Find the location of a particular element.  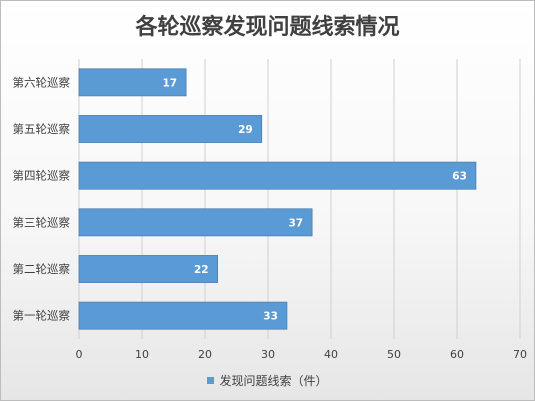

x-tick-label: 60 is located at coordinates (457, 354).